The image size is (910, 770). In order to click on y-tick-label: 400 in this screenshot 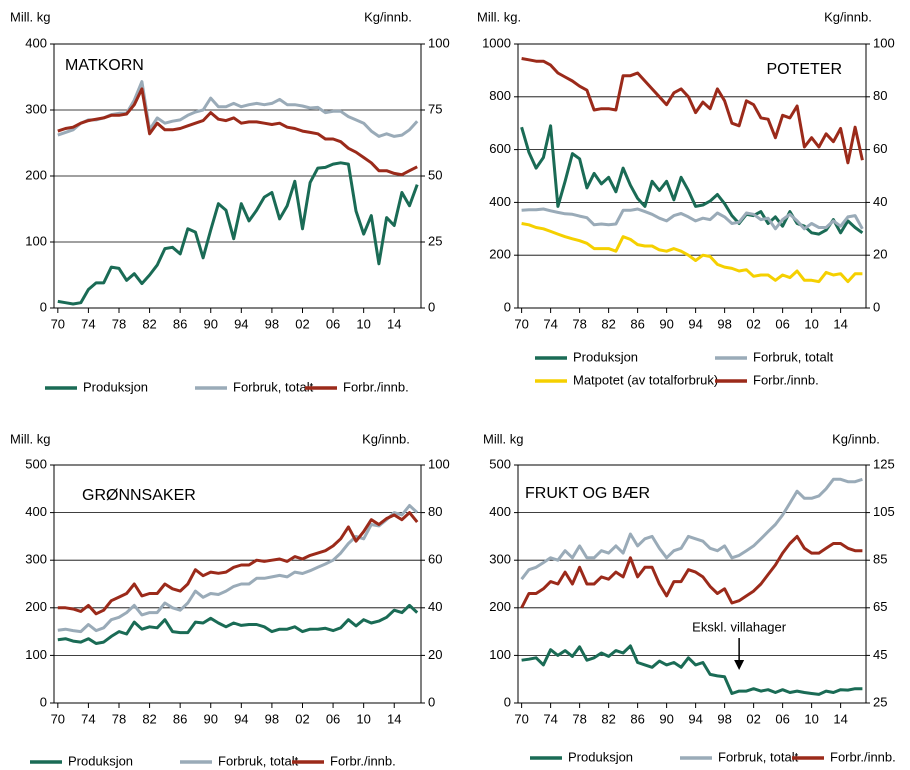, I will do `click(500, 201)`.